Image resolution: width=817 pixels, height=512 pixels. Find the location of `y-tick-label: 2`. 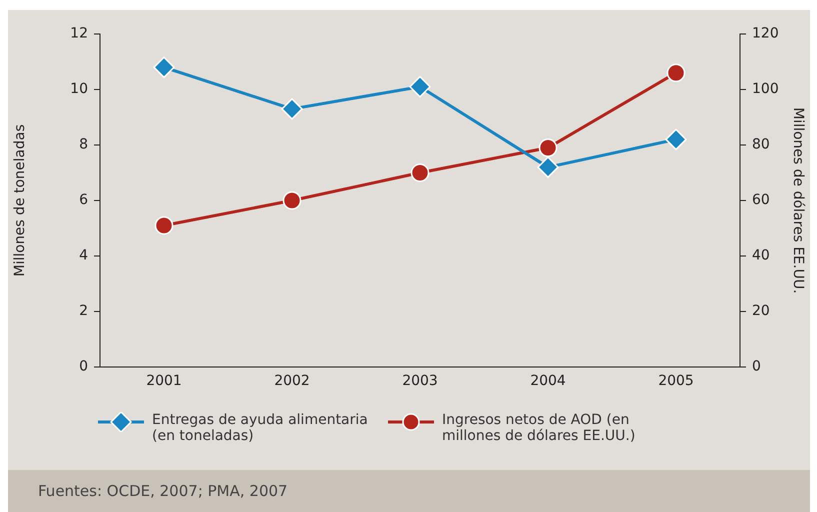

y-tick-label: 2 is located at coordinates (83, 311).